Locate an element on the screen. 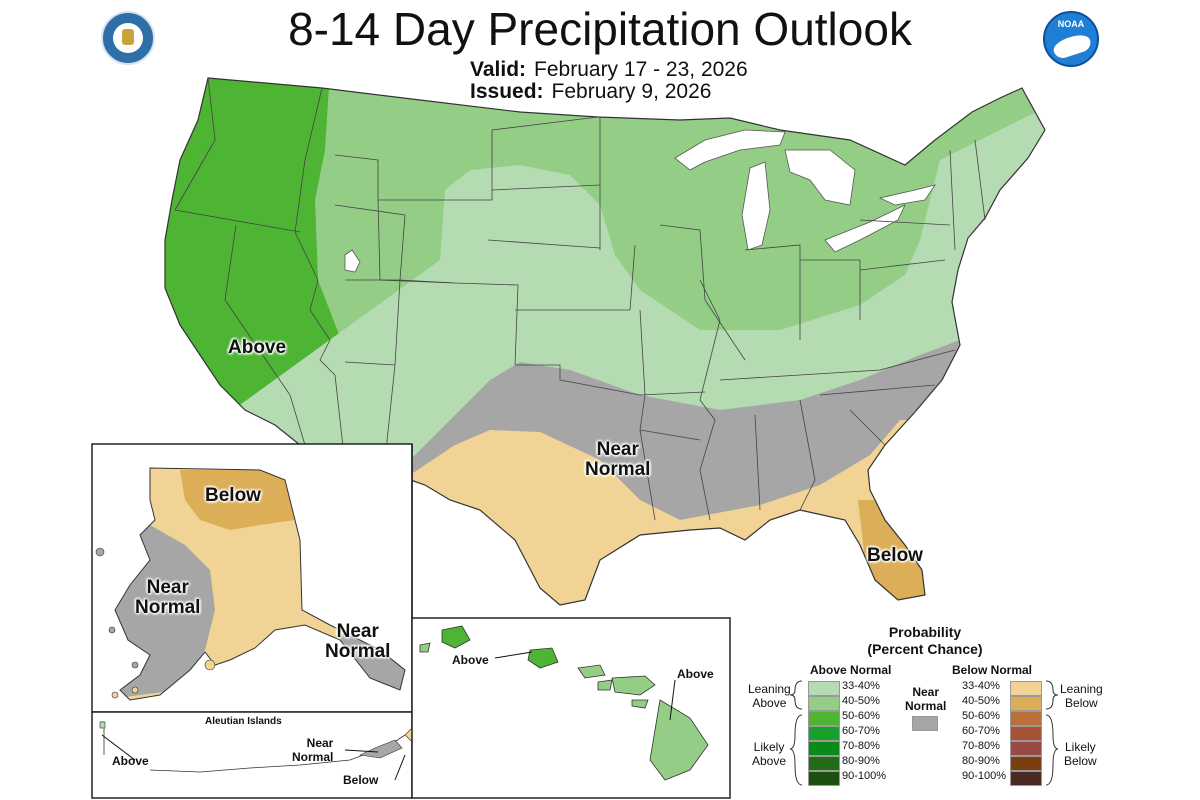 The image size is (1200, 800). legend-above-range-3: 60-70% is located at coordinates (861, 731).